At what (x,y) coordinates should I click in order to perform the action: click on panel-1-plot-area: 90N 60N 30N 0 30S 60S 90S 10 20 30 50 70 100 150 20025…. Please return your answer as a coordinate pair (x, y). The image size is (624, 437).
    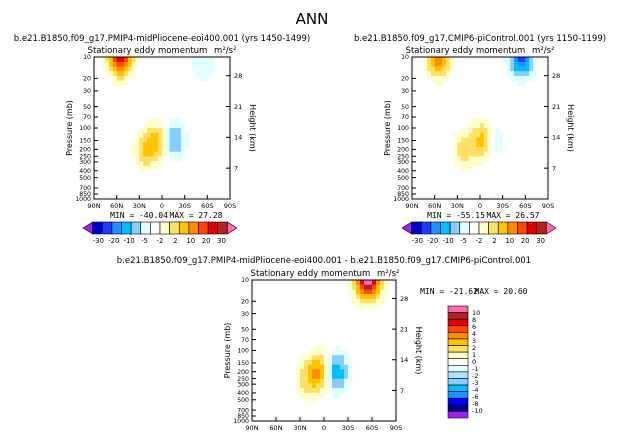
    Looking at the image, I should click on (161, 132).